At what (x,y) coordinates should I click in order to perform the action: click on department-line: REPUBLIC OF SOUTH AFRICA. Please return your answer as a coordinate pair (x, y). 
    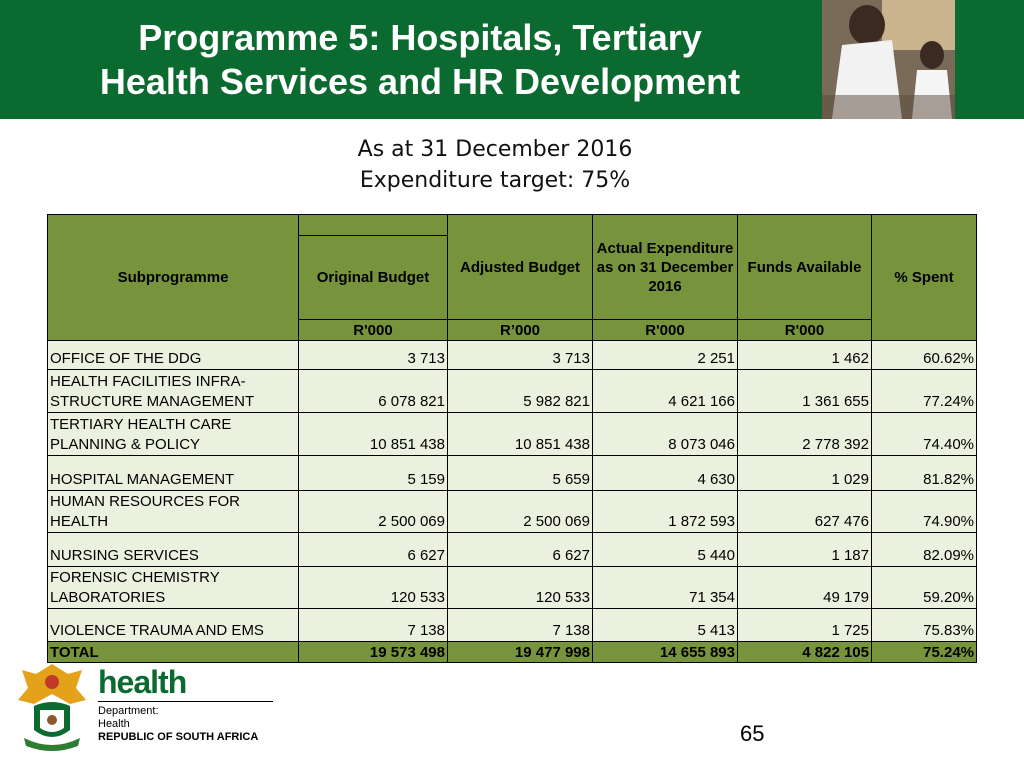
    Looking at the image, I should click on (178, 737).